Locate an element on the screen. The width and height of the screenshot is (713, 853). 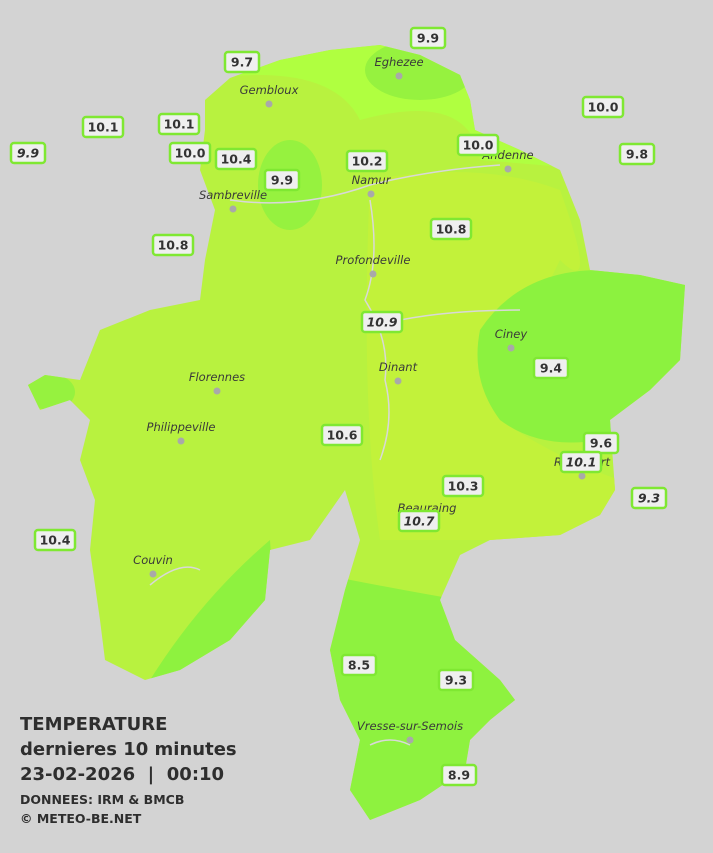
city-label: Gembloux is located at coordinates (269, 90).